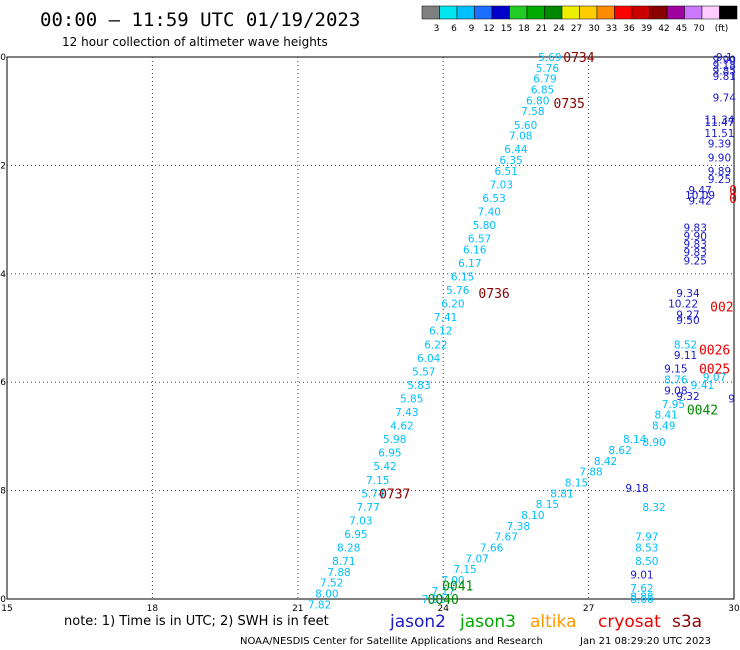 This screenshot has width=740, height=650. What do you see at coordinates (665, 416) in the screenshot?
I see `wave-height-value: 8.41` at bounding box center [665, 416].